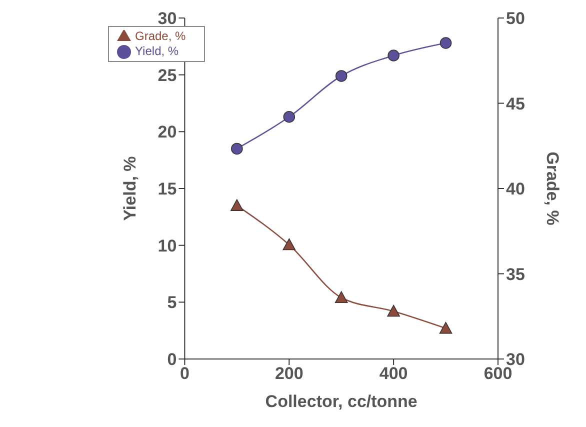 This screenshot has width=586, height=427. Describe the element at coordinates (130, 188) in the screenshot. I see `y-axis-title: Yield, %` at that location.